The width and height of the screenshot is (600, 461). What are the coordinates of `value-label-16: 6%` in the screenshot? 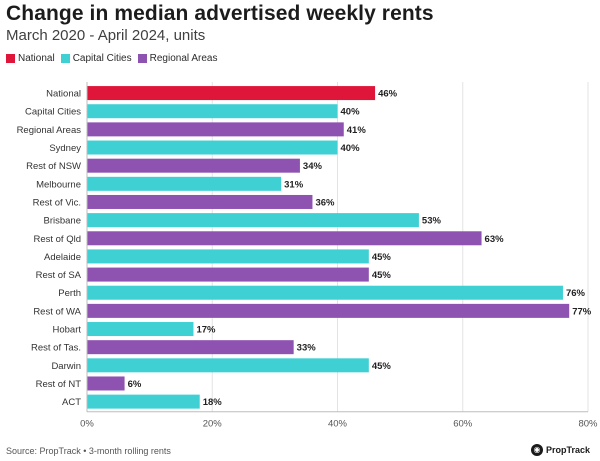 It's located at (135, 384).